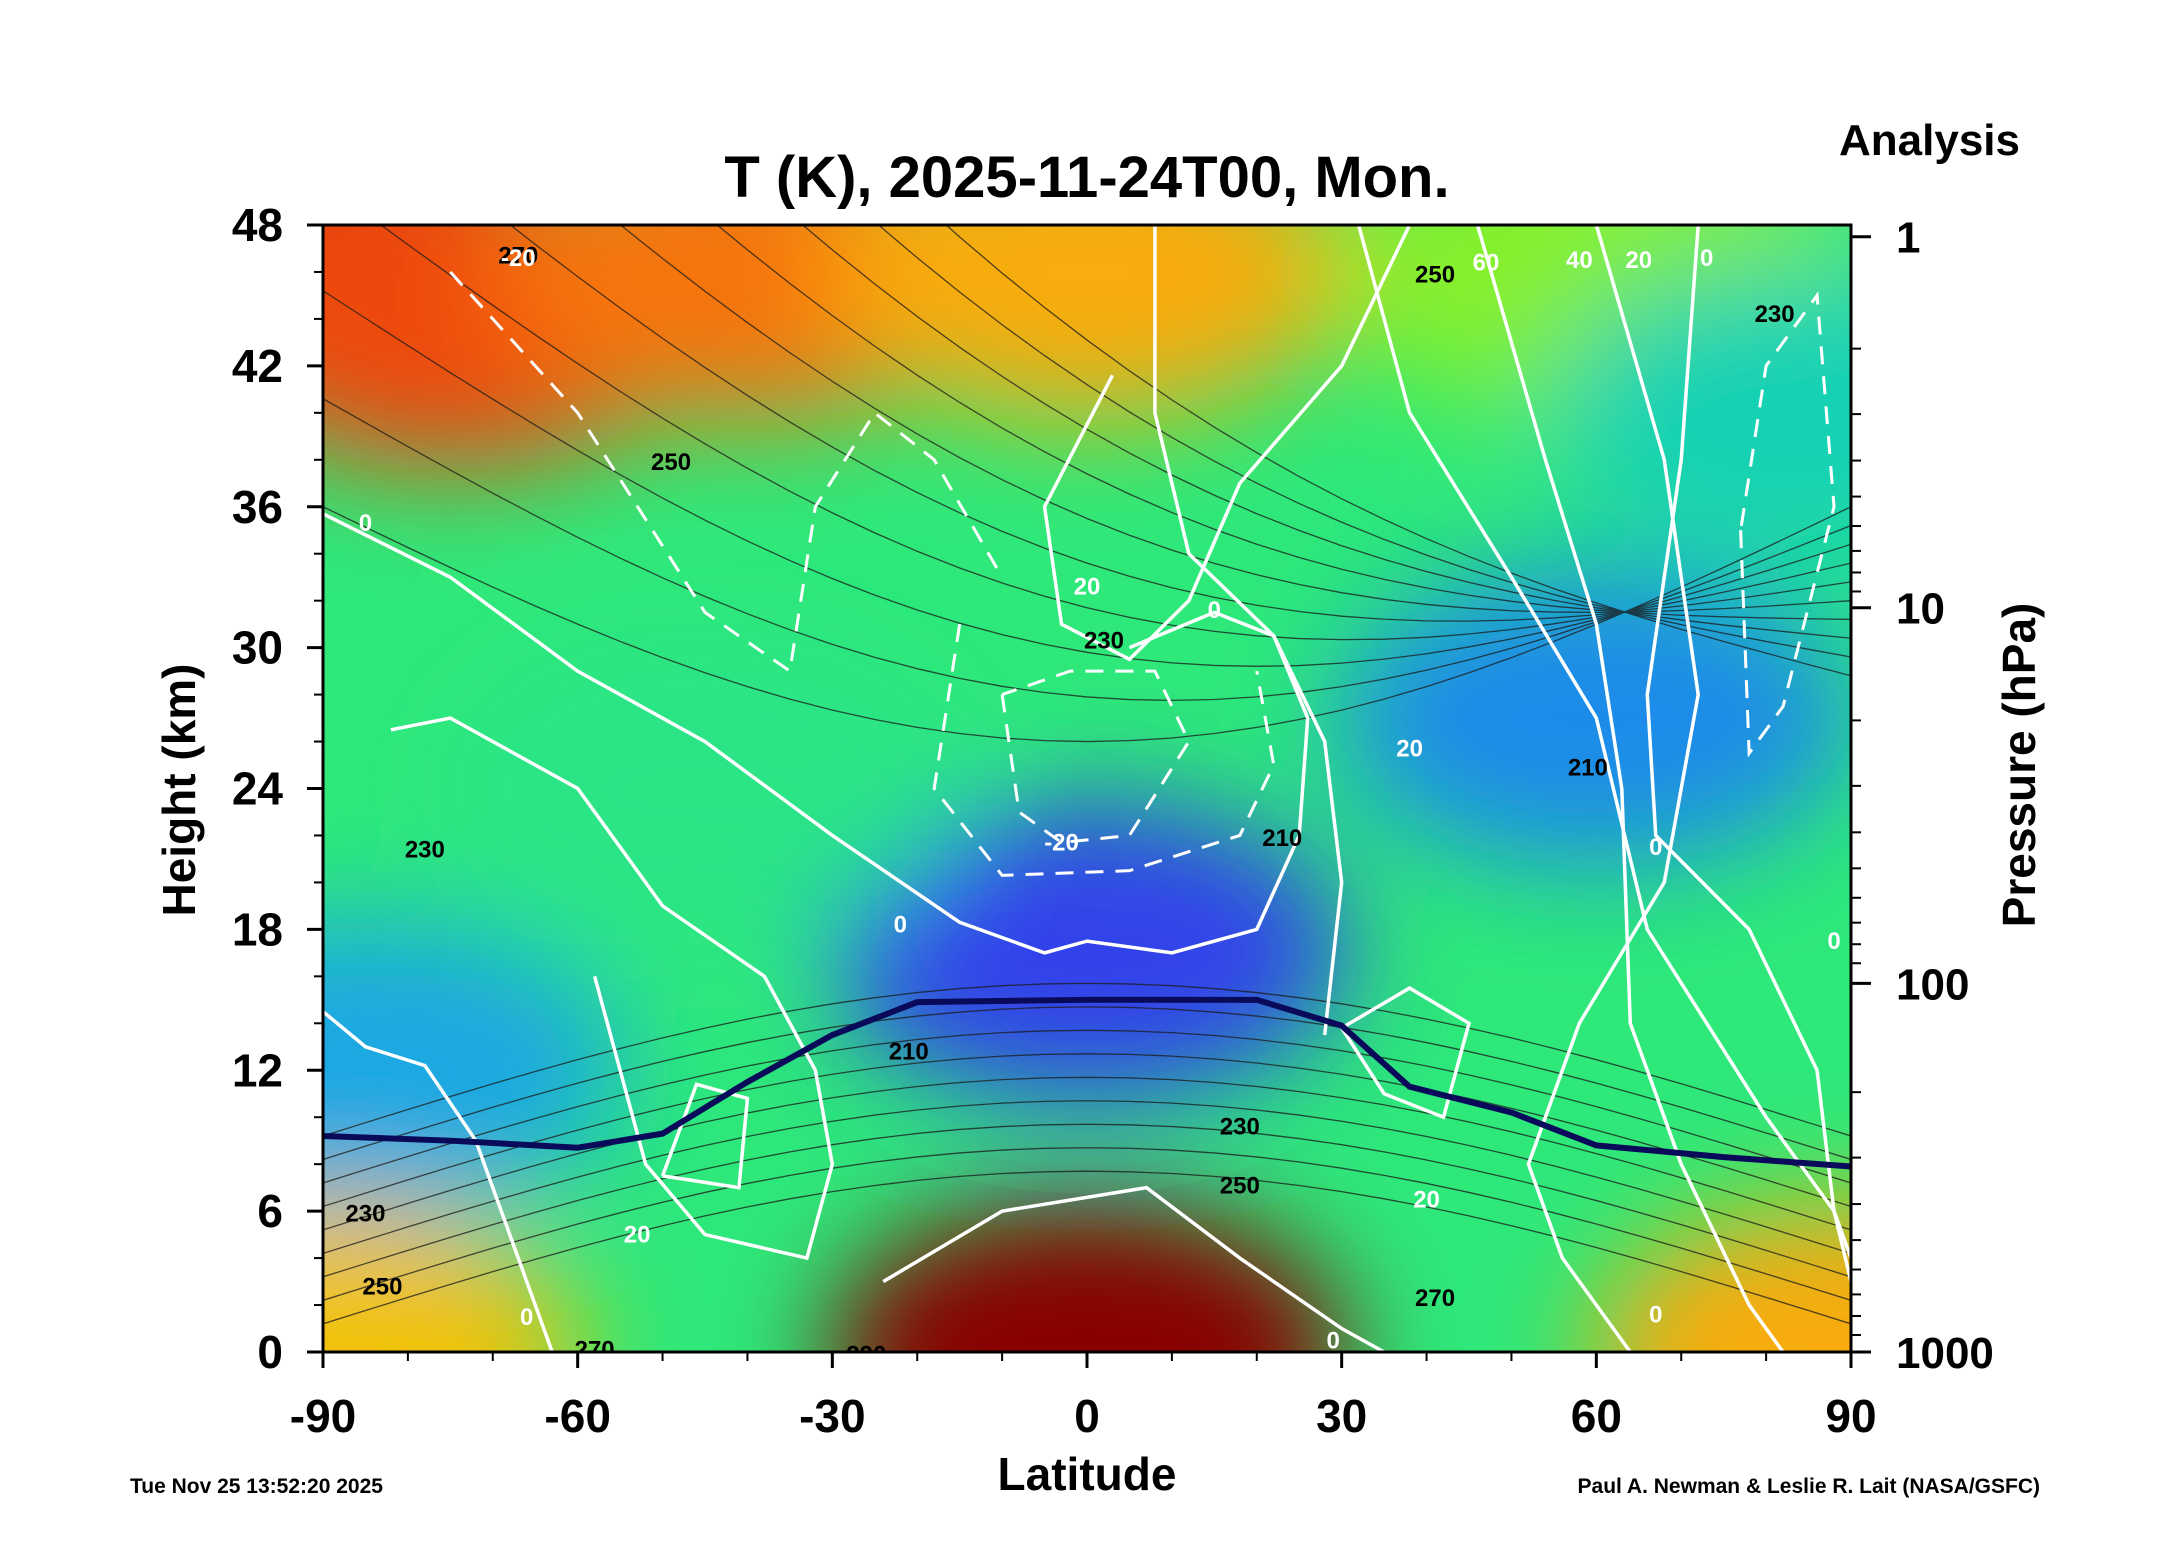 This screenshot has width=2165, height=1561. I want to click on y-axis-pressure: 1000 100 10 1, so click(1922, 796).